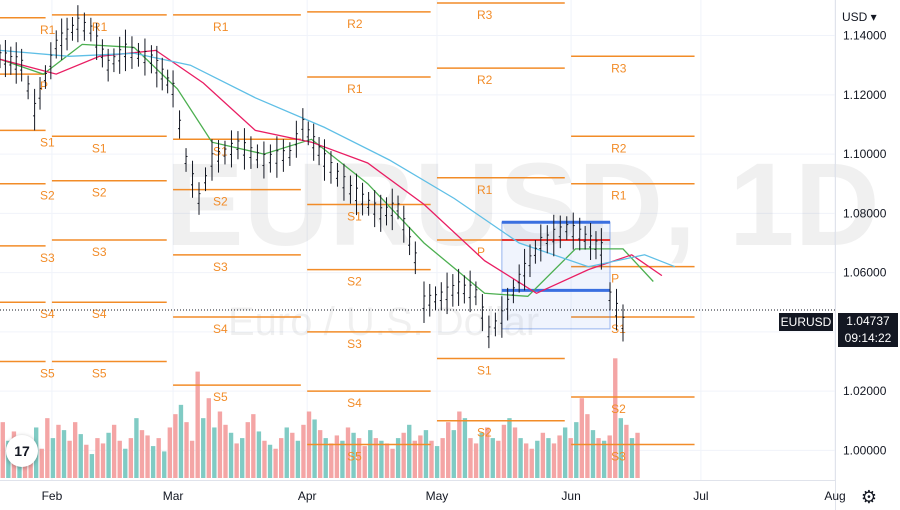 This screenshot has width=900, height=510. Describe the element at coordinates (865, 213) in the screenshot. I see `price-tick-label: 1.08000` at that location.